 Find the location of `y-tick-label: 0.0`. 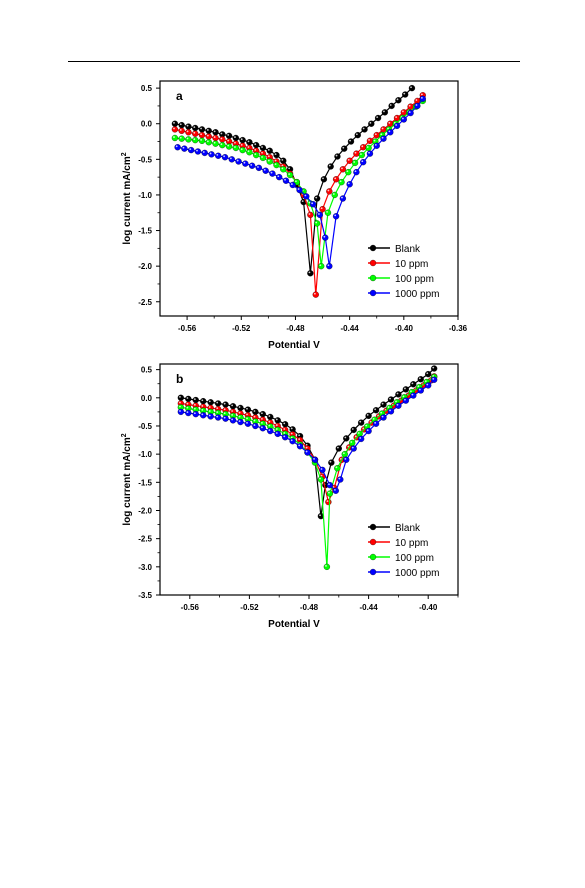

y-tick-label: 0.0 is located at coordinates (147, 124).